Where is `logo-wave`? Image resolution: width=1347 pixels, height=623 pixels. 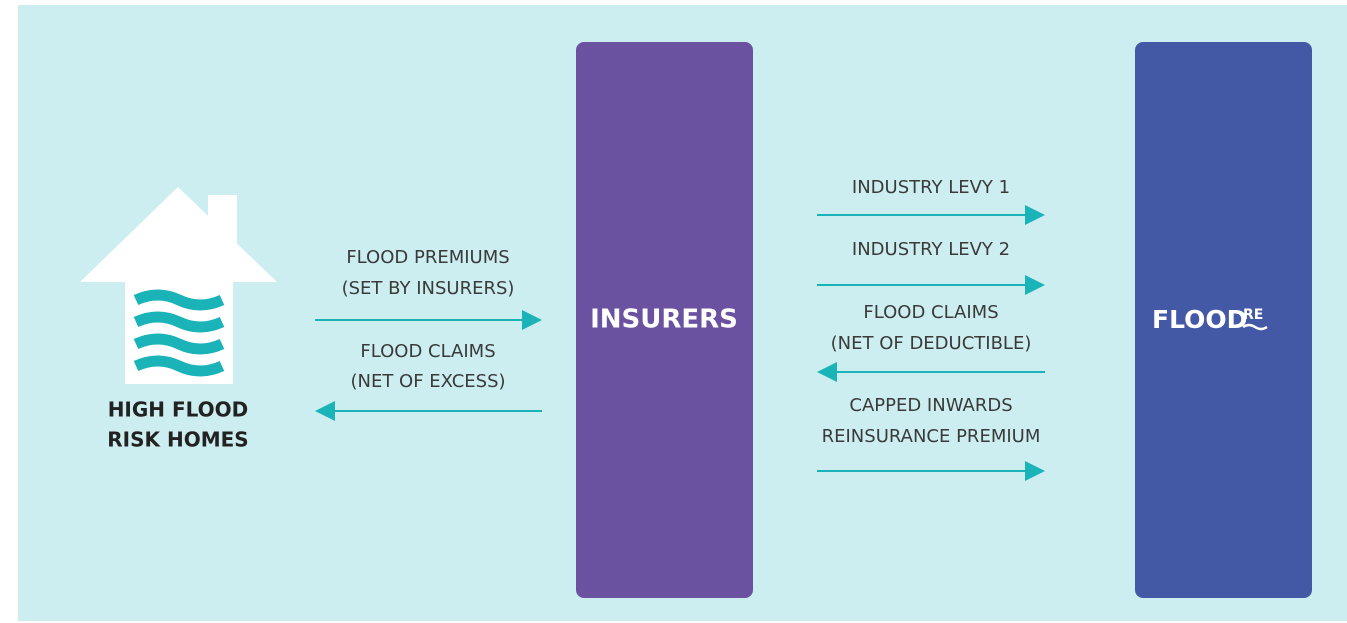 logo-wave is located at coordinates (1255, 327).